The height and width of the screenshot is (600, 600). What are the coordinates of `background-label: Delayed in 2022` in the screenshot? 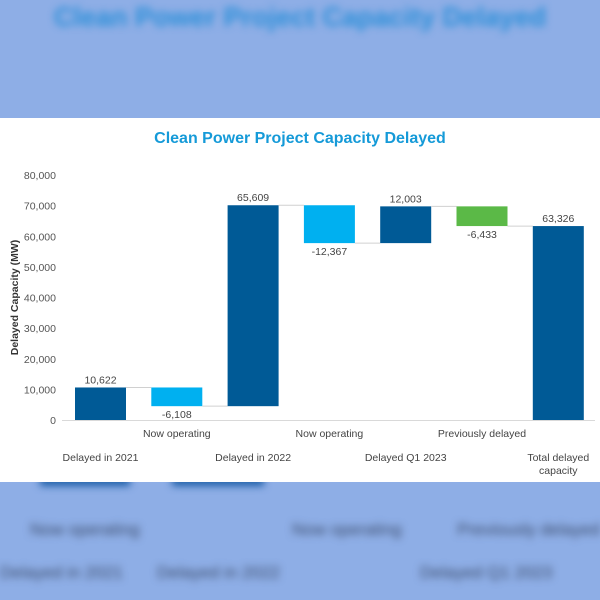 It's located at (218, 572).